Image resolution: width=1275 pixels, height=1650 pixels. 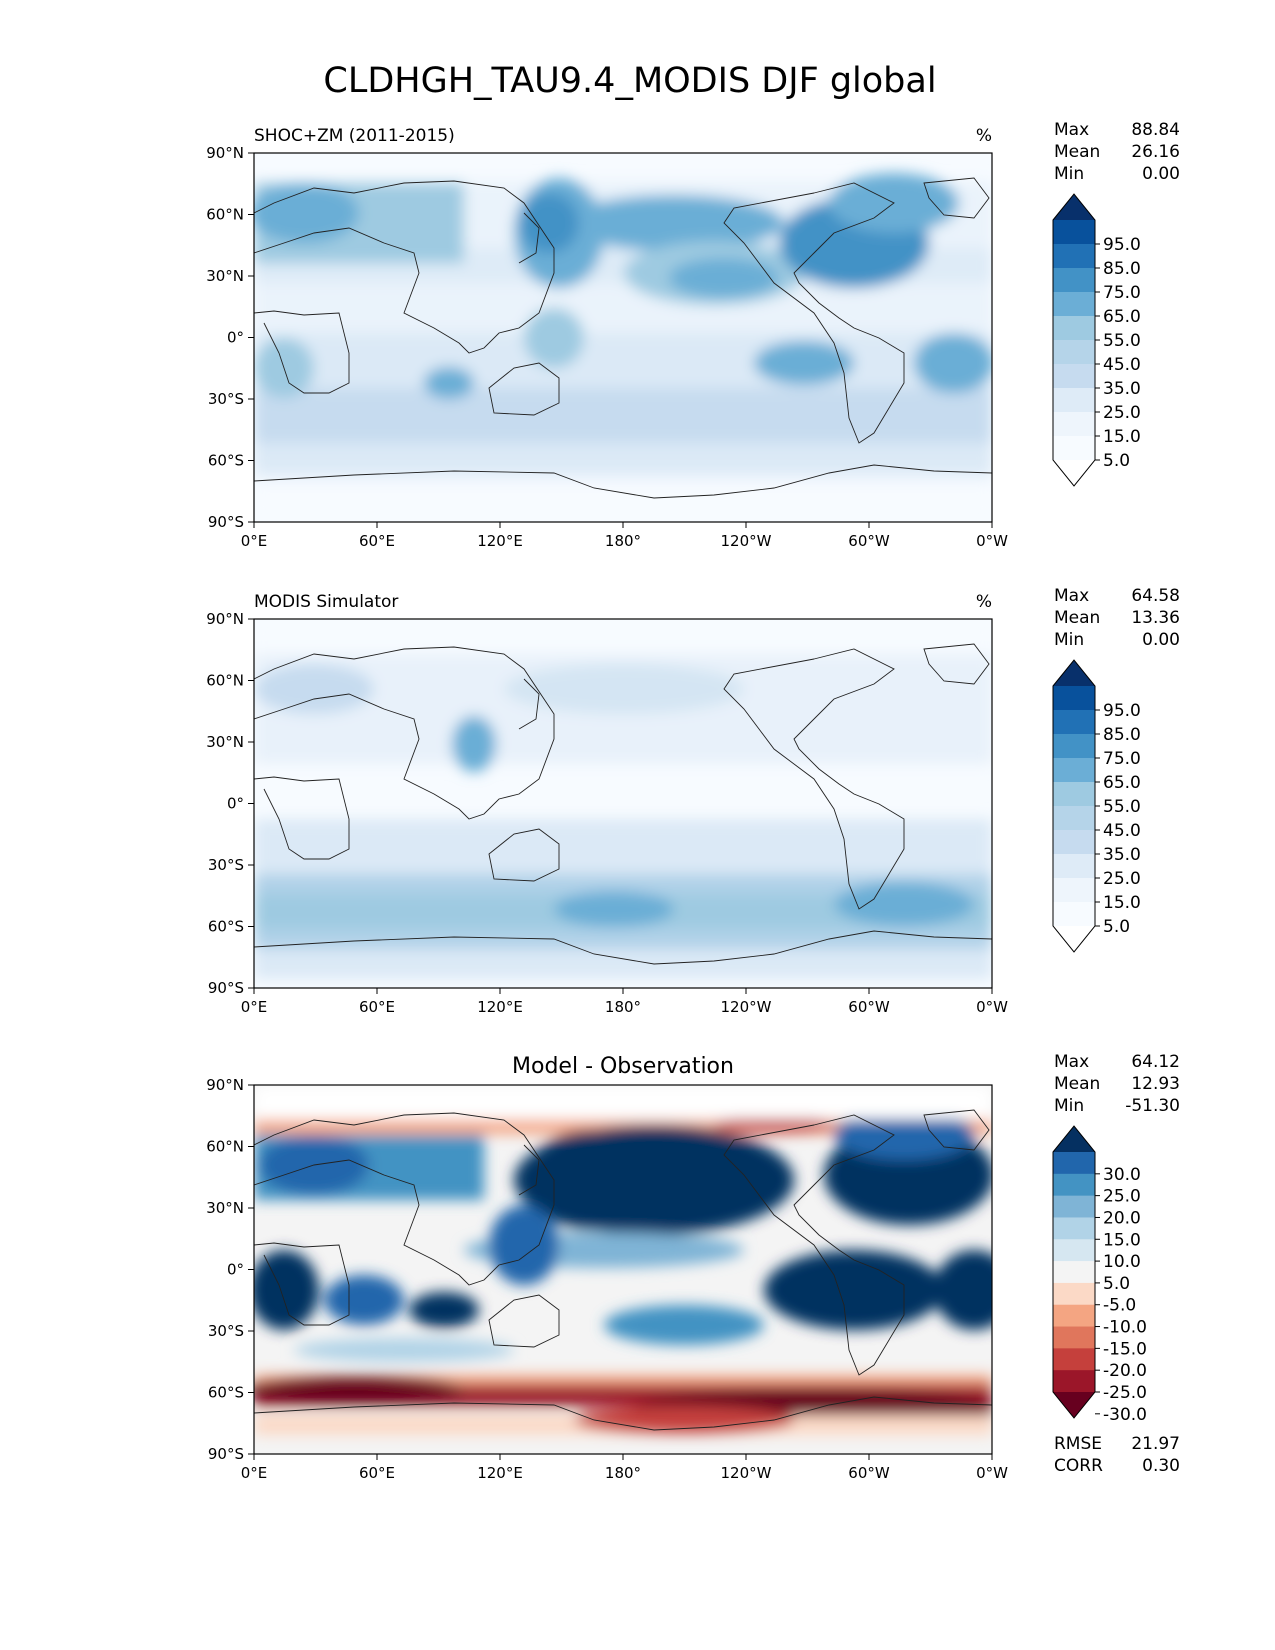 I want to click on stat-min-value: 0.00, so click(x=1161, y=174).